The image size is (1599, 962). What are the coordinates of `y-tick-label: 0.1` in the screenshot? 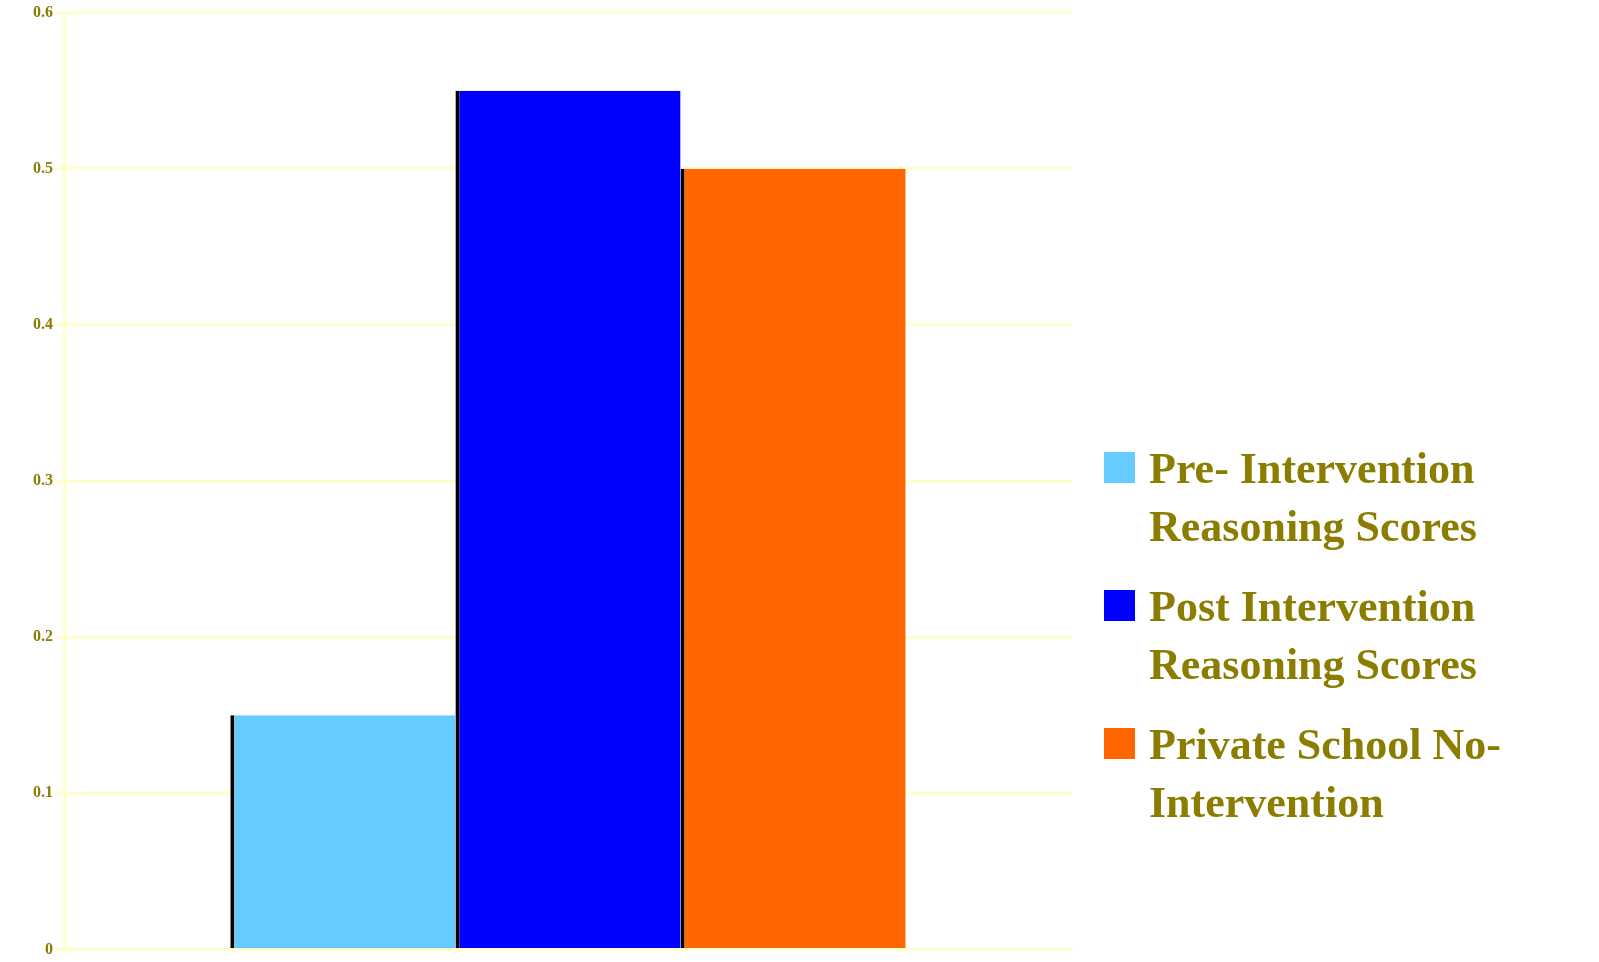 It's located at (43, 792).